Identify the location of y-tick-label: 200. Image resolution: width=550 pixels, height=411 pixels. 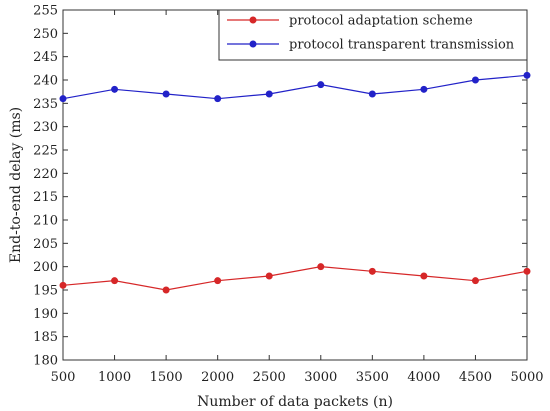
(45, 267).